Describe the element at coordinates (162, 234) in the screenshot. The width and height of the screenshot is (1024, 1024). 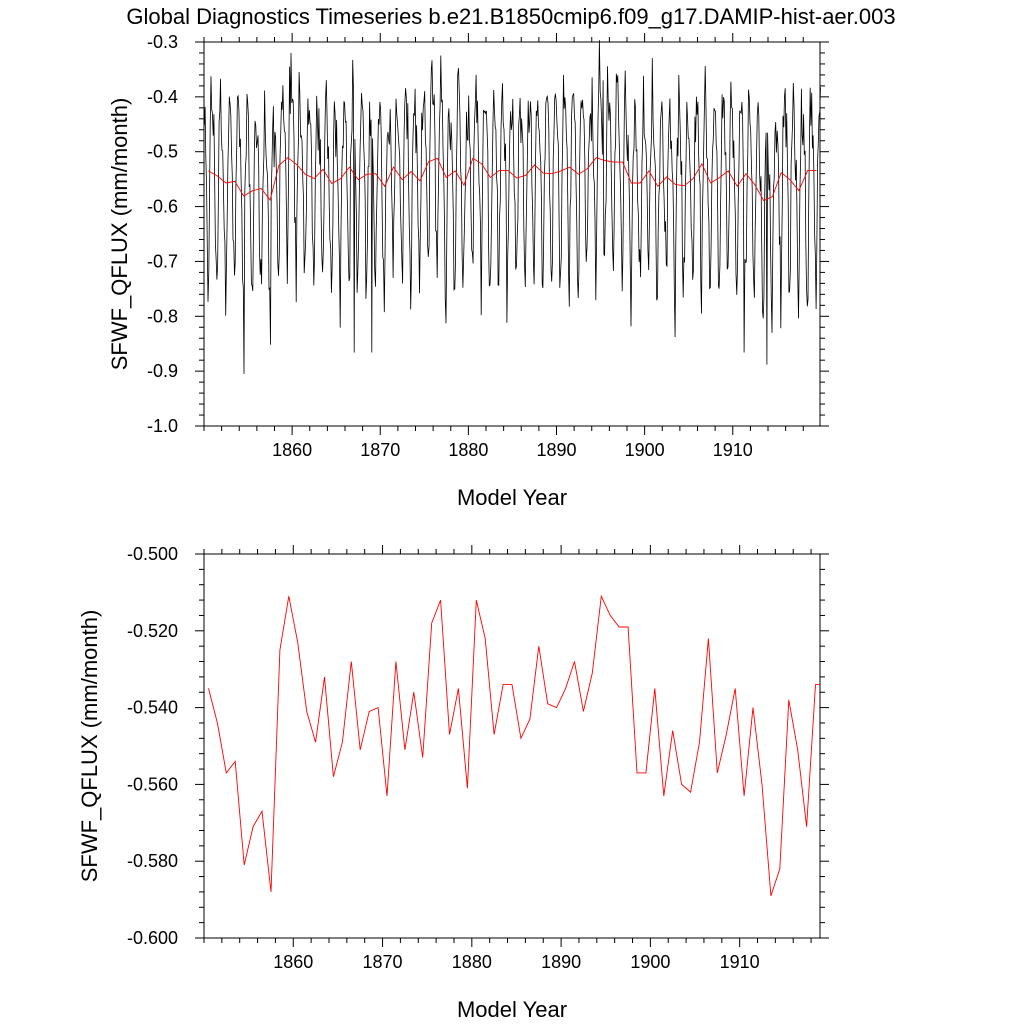
I see `top-y-tick-labels: -1.0 -0.9 -0.8 -0.7 -0.6 -0.5 -0.4 -0.3` at that location.